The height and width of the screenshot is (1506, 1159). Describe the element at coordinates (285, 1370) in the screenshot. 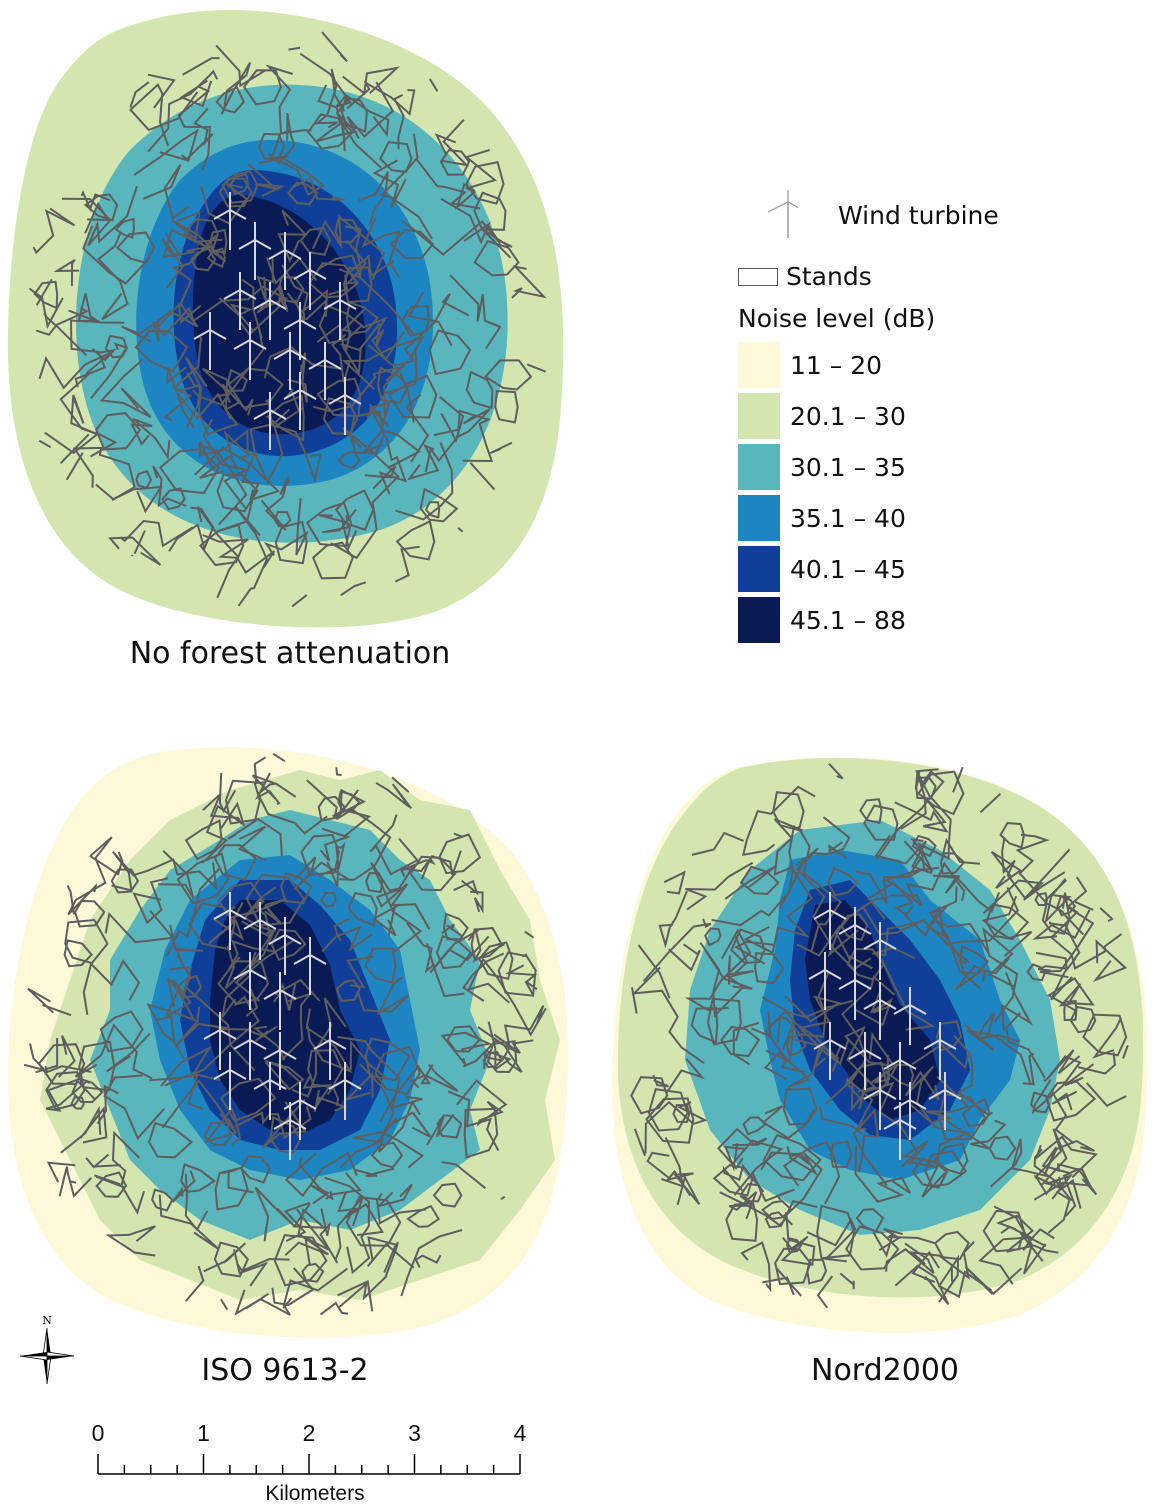

I see `map-caption-iso: ISO 9613-2` at that location.